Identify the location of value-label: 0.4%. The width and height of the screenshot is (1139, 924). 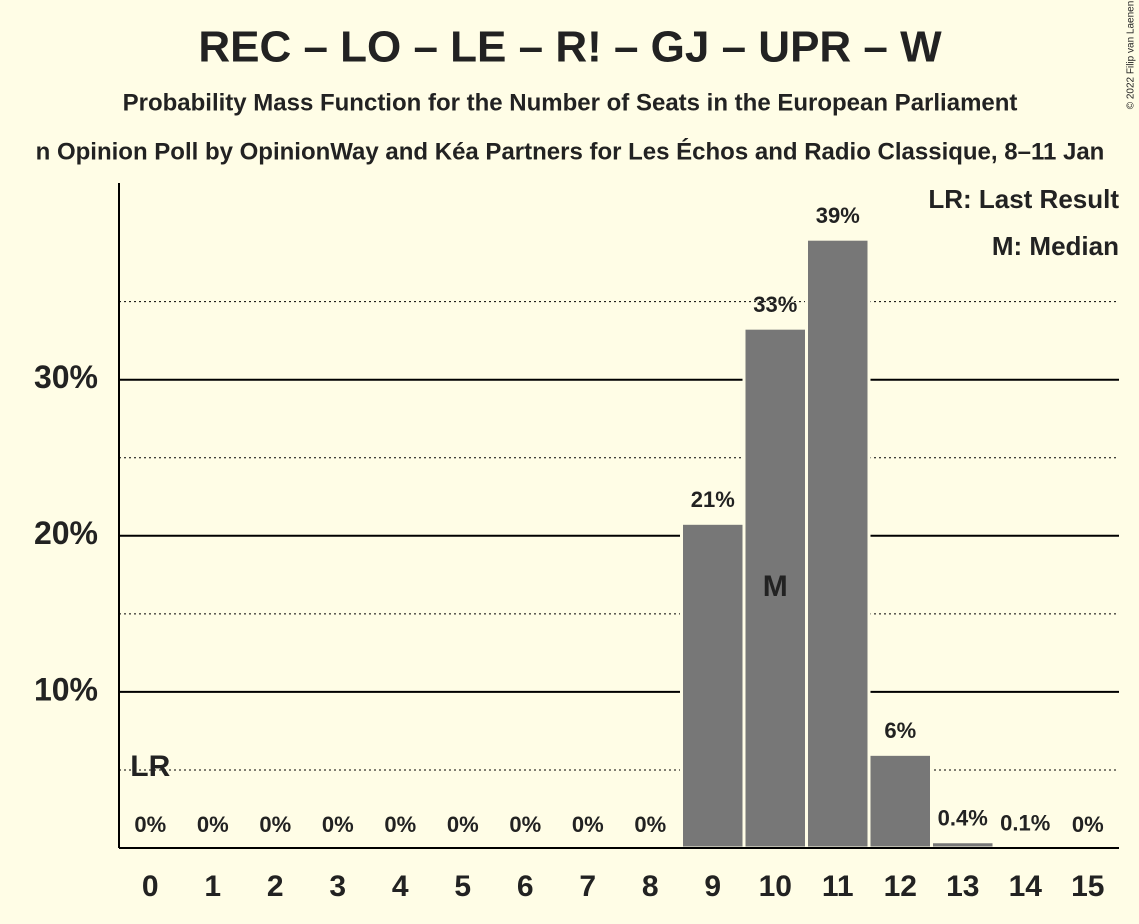
(963, 818).